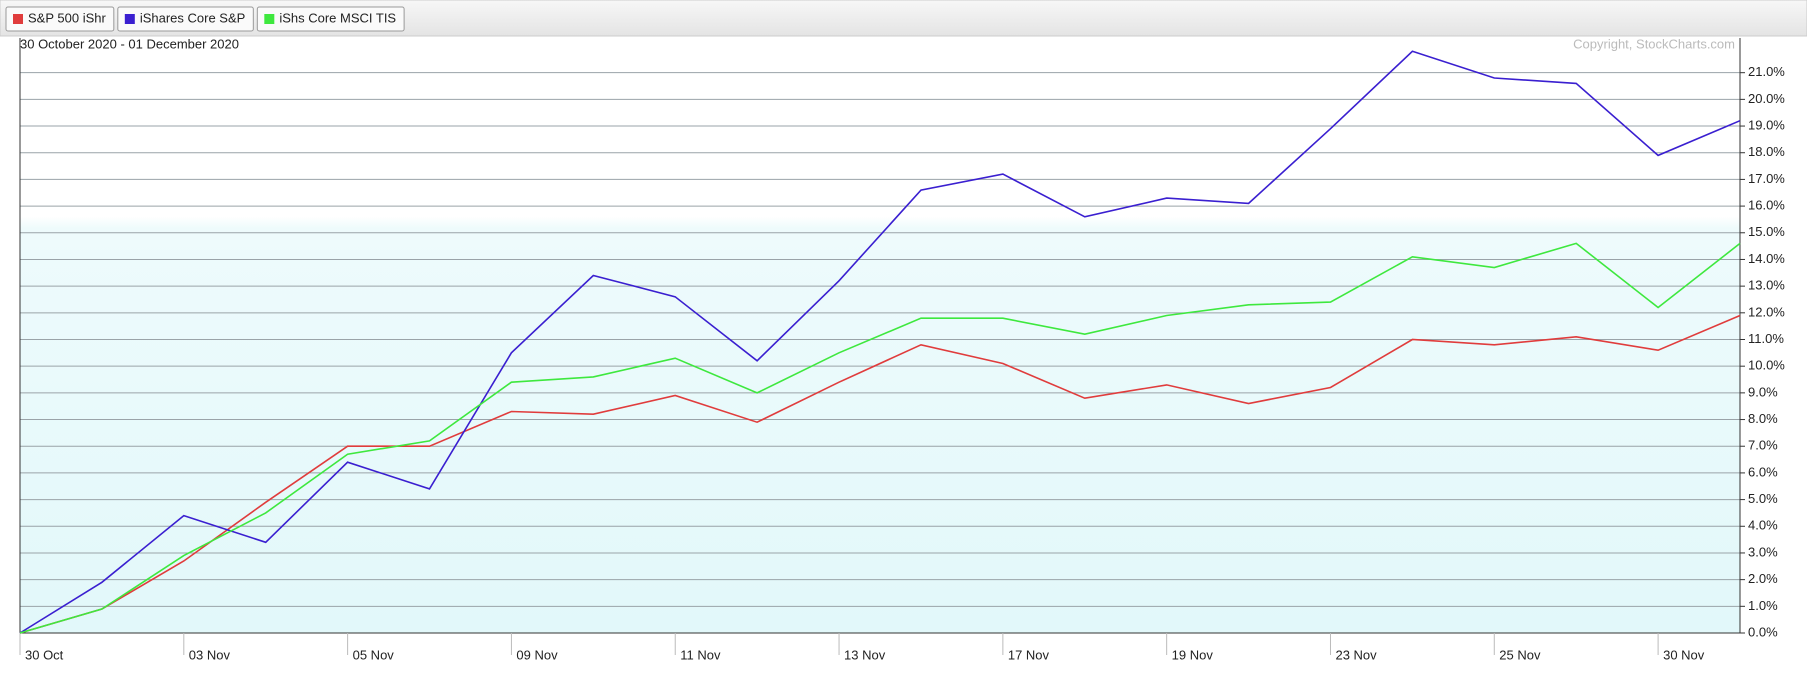  I want to click on subtitle: 30 October 2020 - 01 December 2020, so click(129, 43).